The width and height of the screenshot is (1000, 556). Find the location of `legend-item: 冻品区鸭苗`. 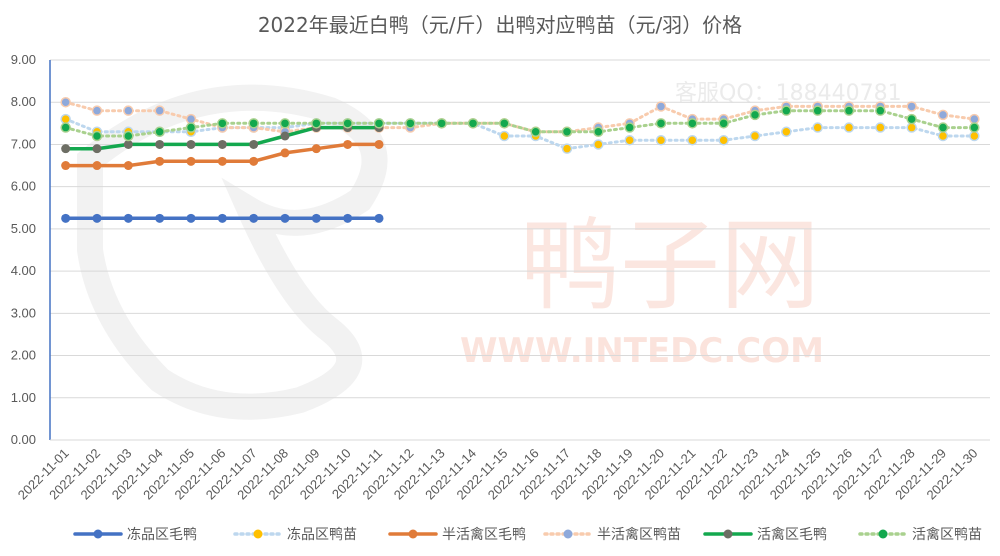

legend-item: 冻品区鸭苗 is located at coordinates (295, 534).